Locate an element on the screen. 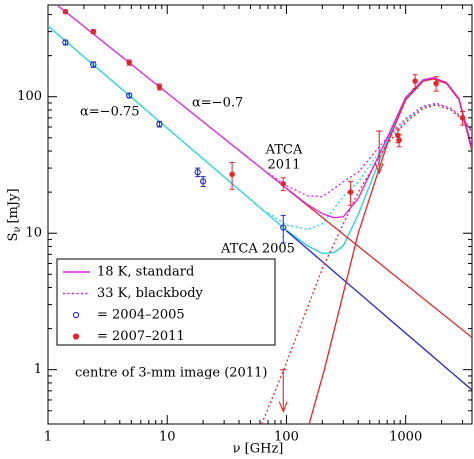 The height and width of the screenshot is (459, 474). y-label-main: S is located at coordinates (13, 237).